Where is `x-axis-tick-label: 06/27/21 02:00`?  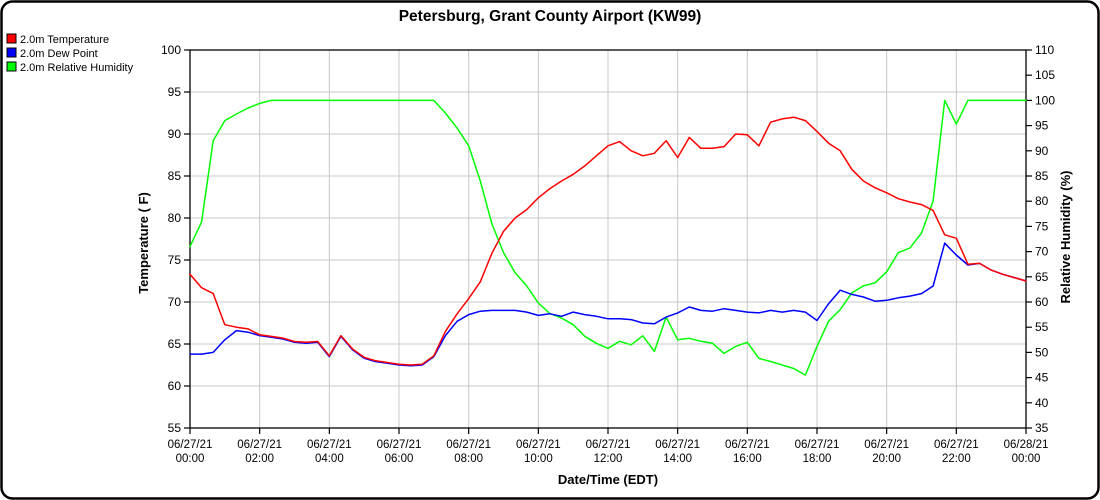 x-axis-tick-label: 06/27/21 02:00 is located at coordinates (259, 452).